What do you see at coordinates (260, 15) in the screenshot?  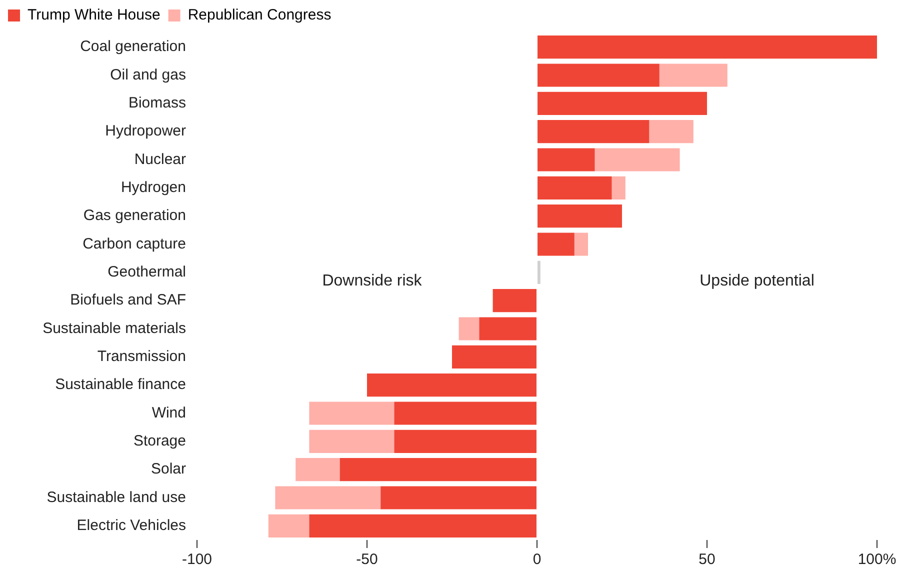 I see `legend-label: Republican Congress` at bounding box center [260, 15].